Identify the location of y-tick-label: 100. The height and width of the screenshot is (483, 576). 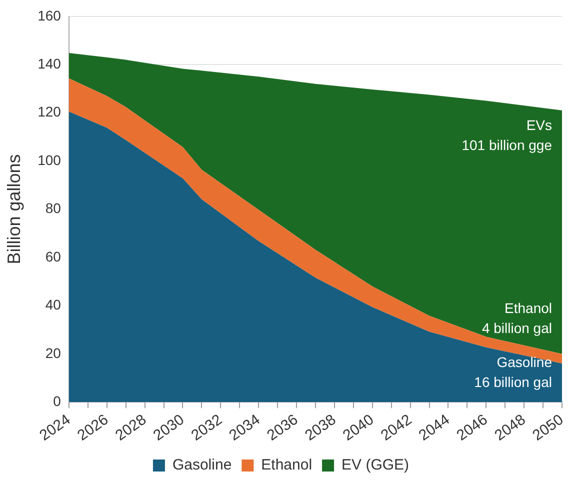
(50, 160).